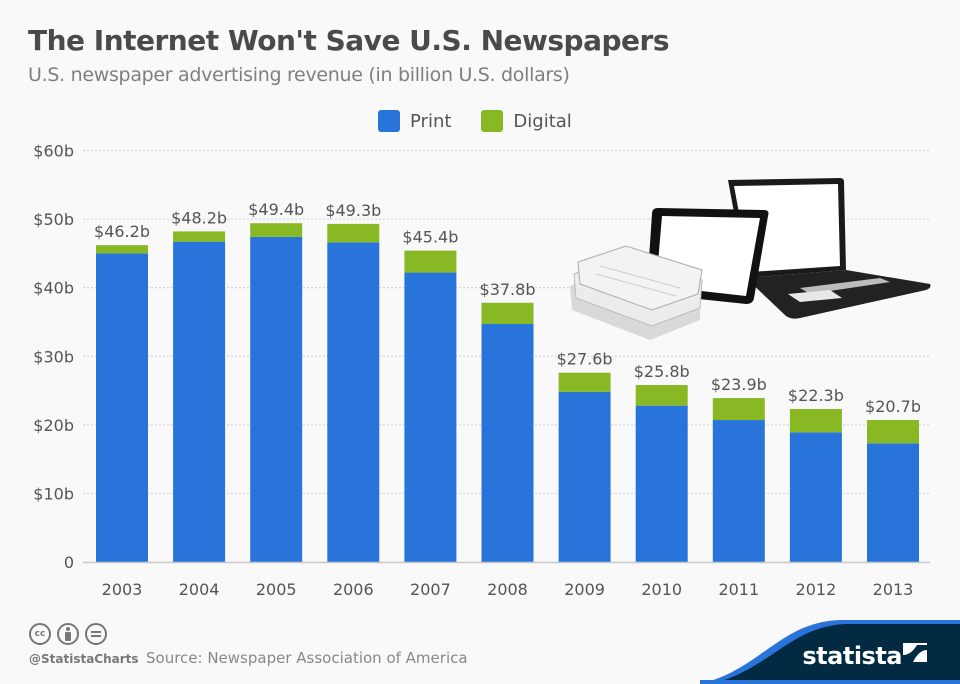 Image resolution: width=960 pixels, height=684 pixels. What do you see at coordinates (893, 502) in the screenshot?
I see `bar-print-2013` at bounding box center [893, 502].